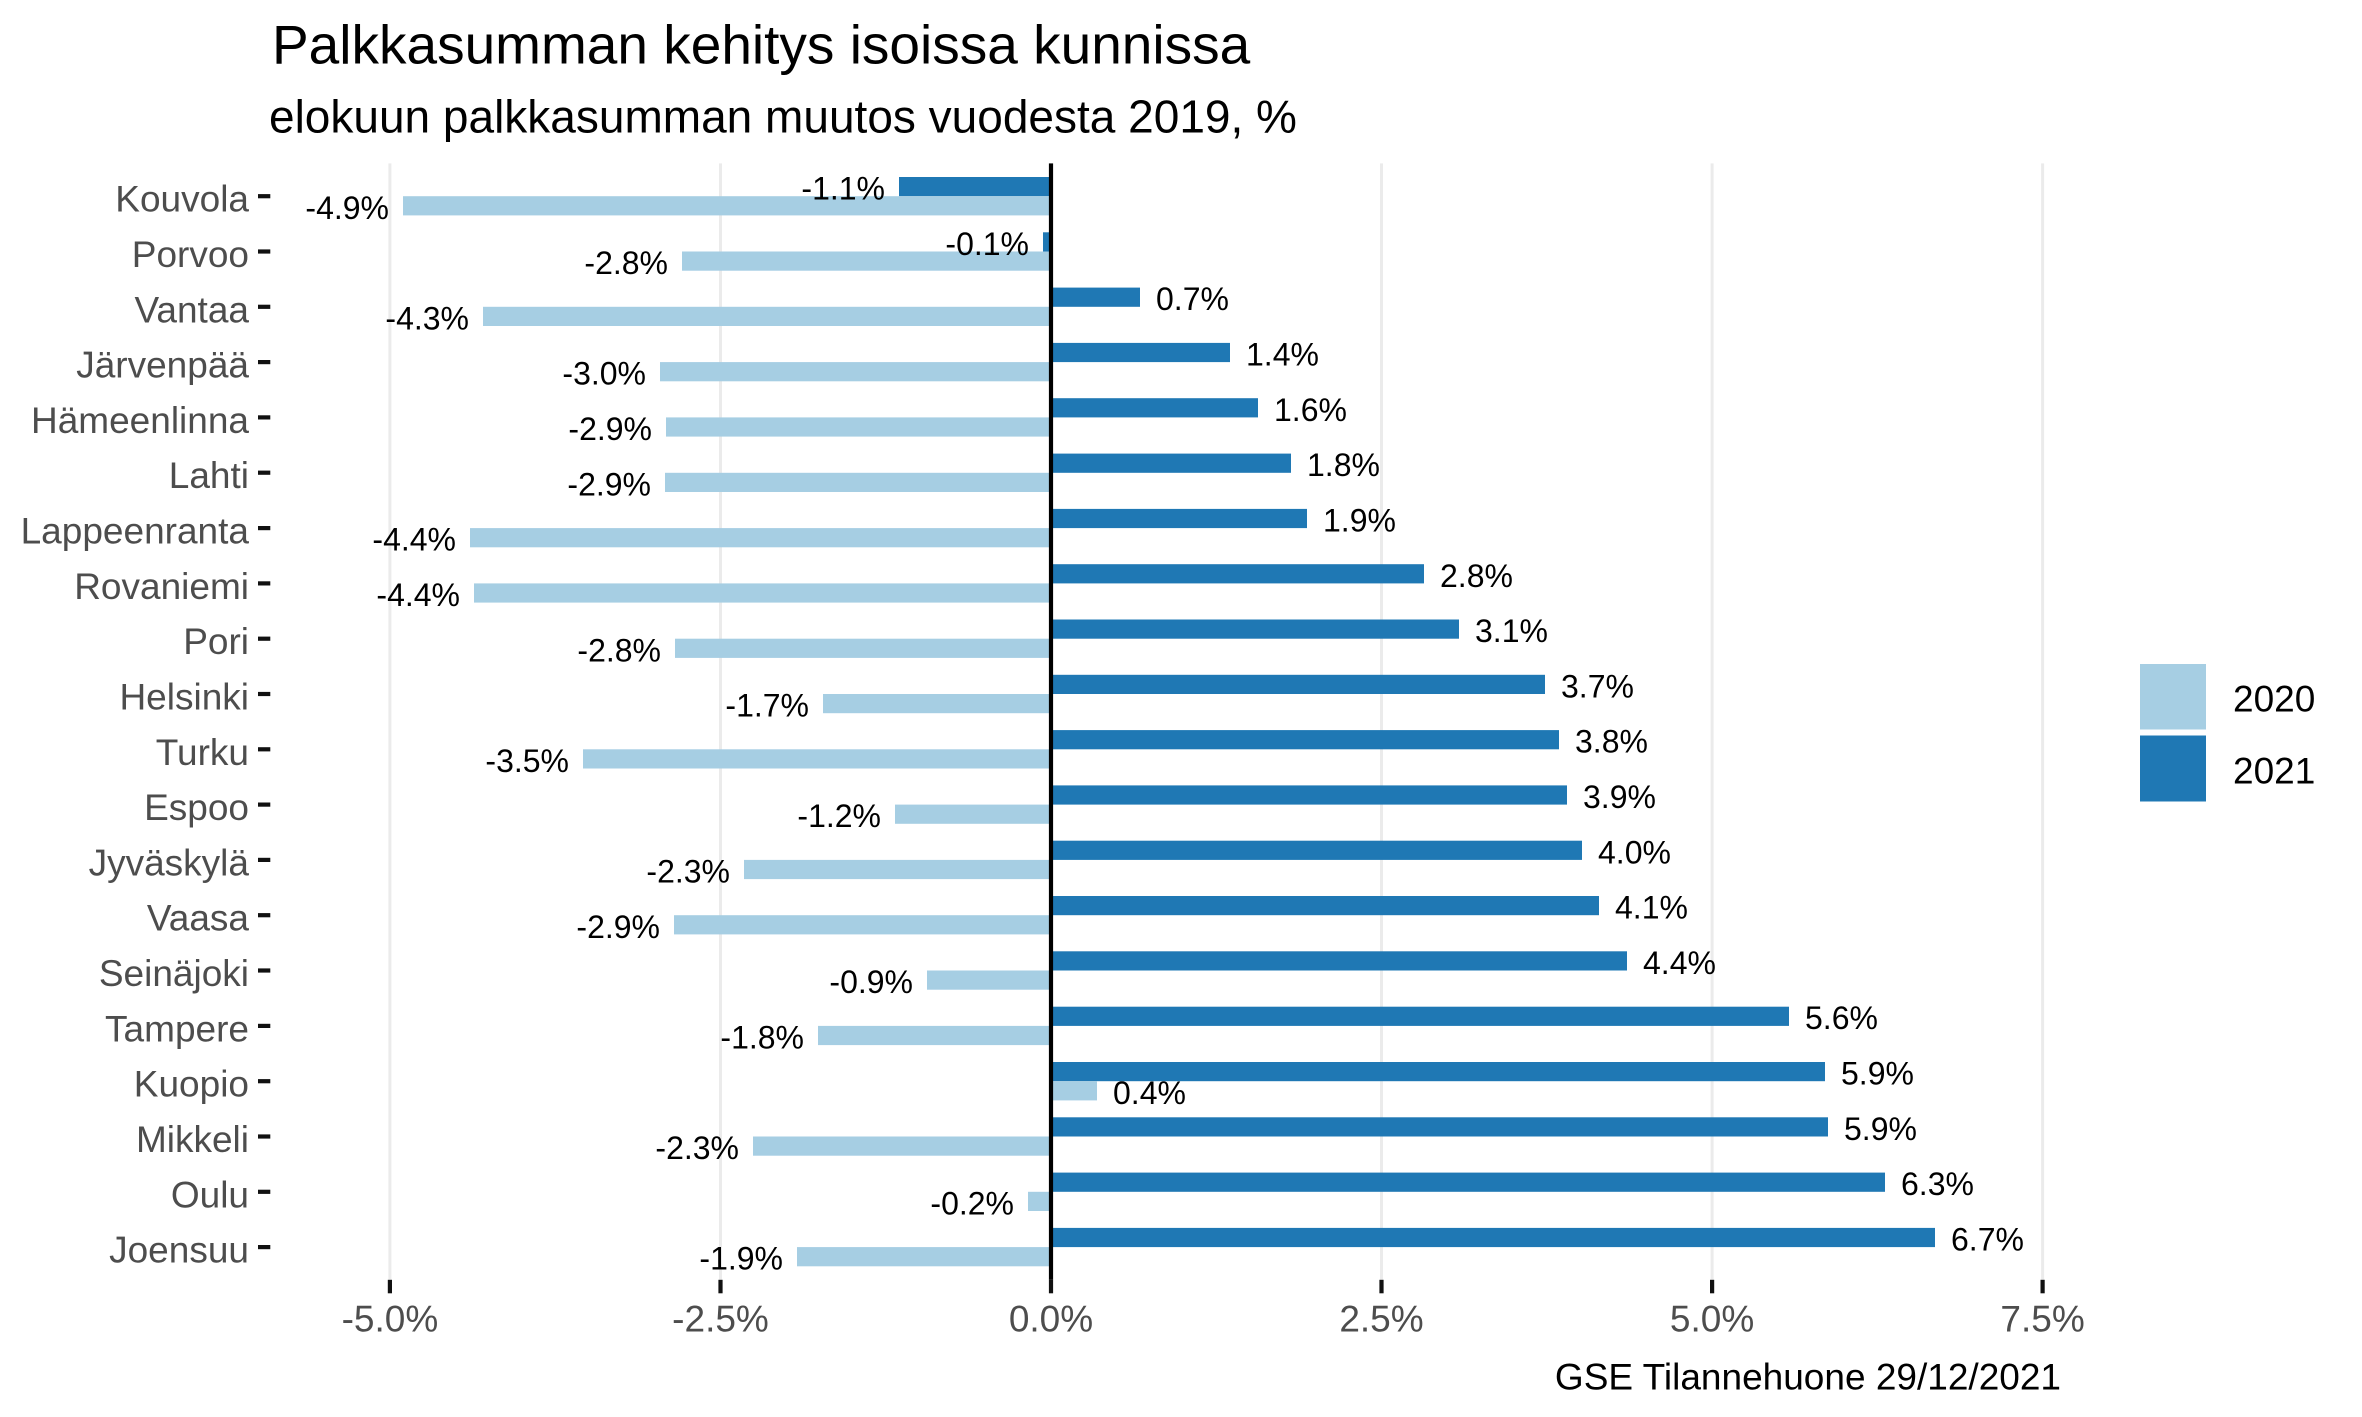 The width and height of the screenshot is (2362, 1417). Describe the element at coordinates (184, 697) in the screenshot. I see `svg-text: Helsinki` at that location.